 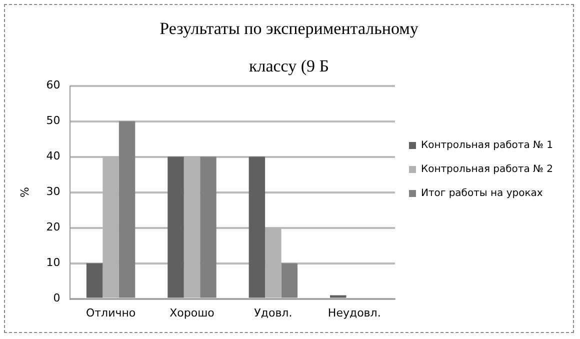 What do you see at coordinates (56, 298) in the screenshot?
I see `y-tick-label: 0` at bounding box center [56, 298].